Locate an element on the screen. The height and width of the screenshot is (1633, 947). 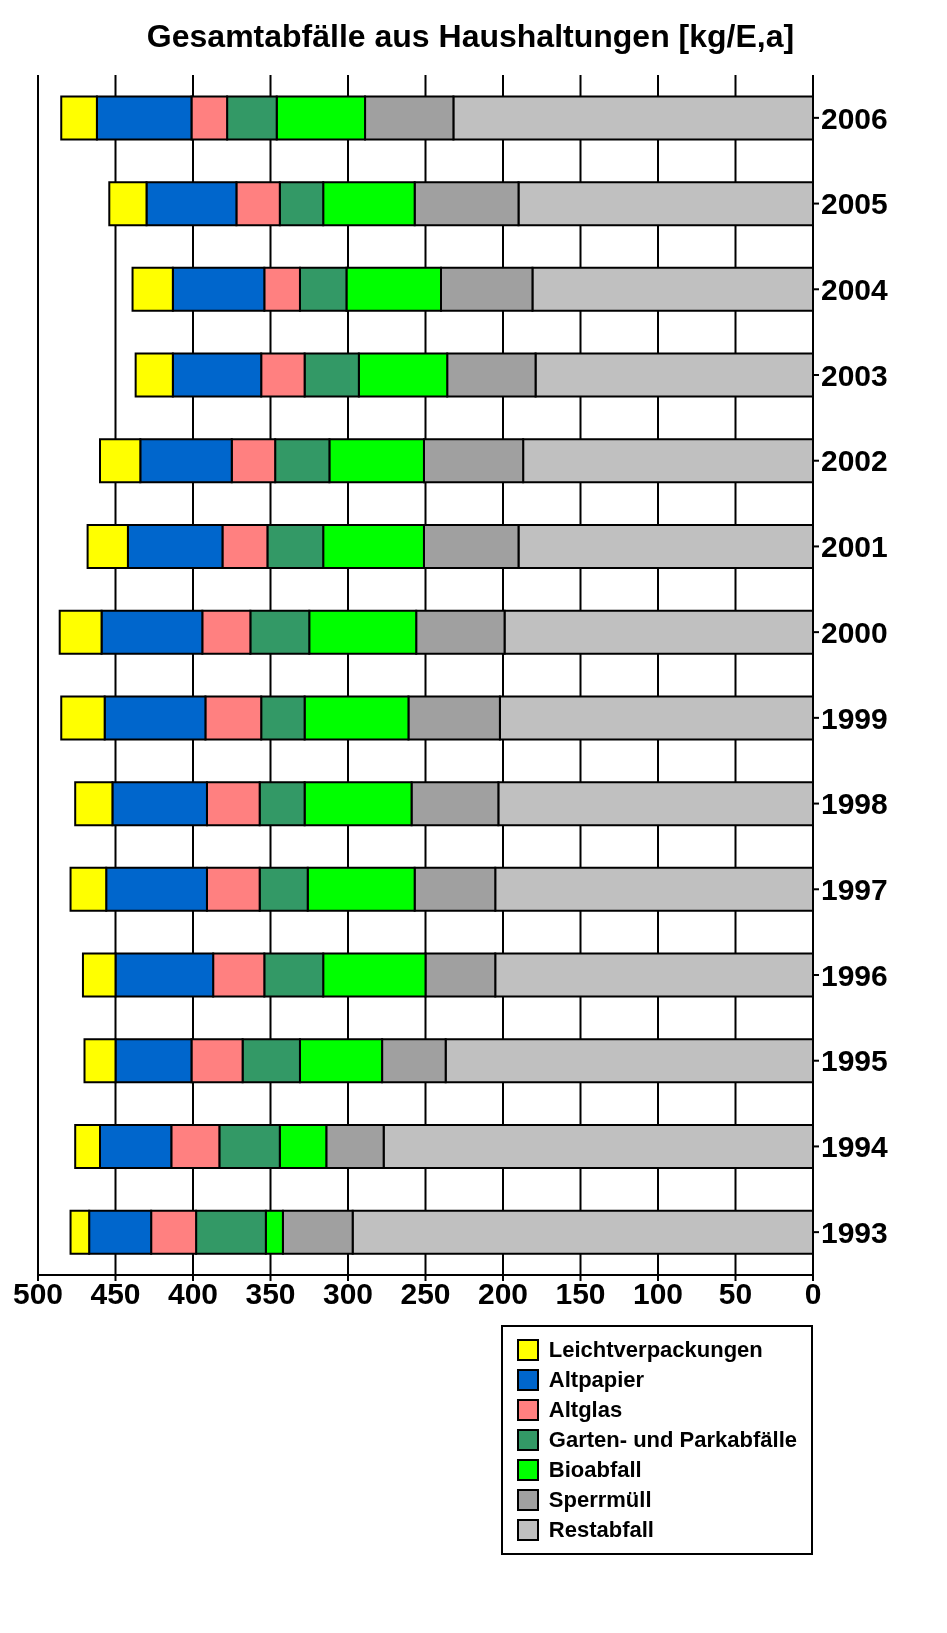
y-tick-label: 1995 is located at coordinates (854, 1061).